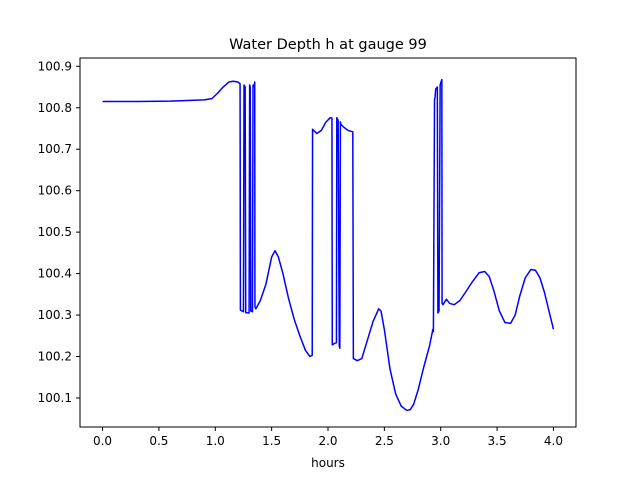  I want to click on y-tick-label: 100.4, so click(55, 274).